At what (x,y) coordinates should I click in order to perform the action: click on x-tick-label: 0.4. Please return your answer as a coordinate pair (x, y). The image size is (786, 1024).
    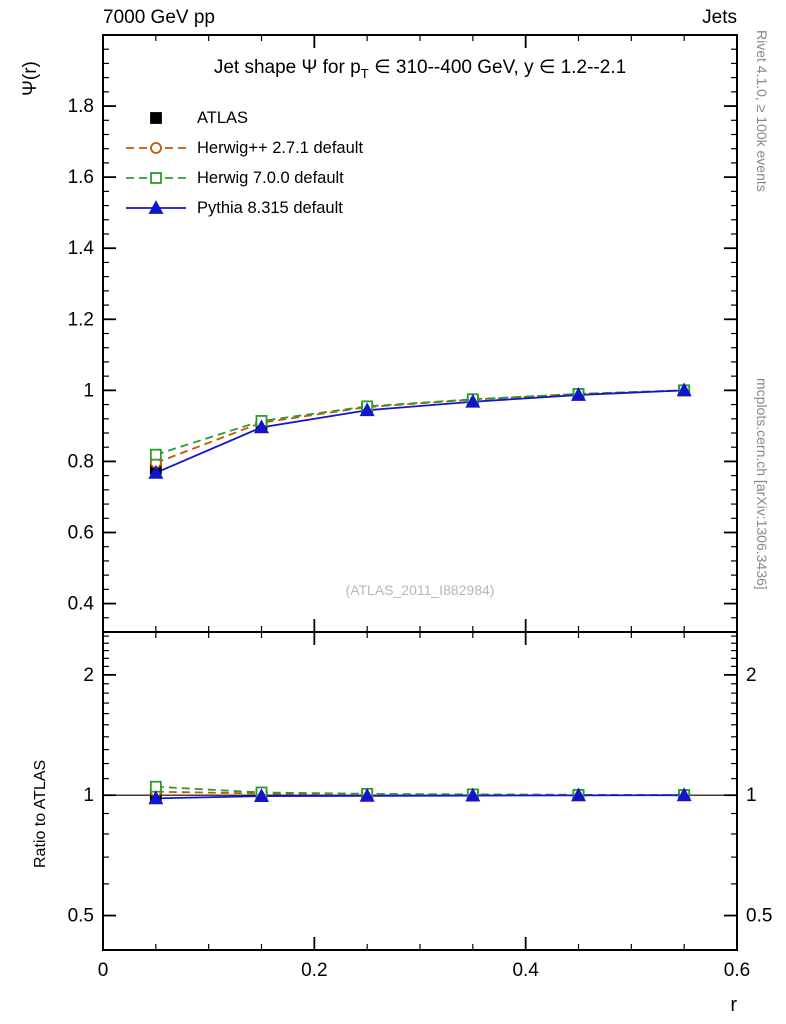
    Looking at the image, I should click on (525, 970).